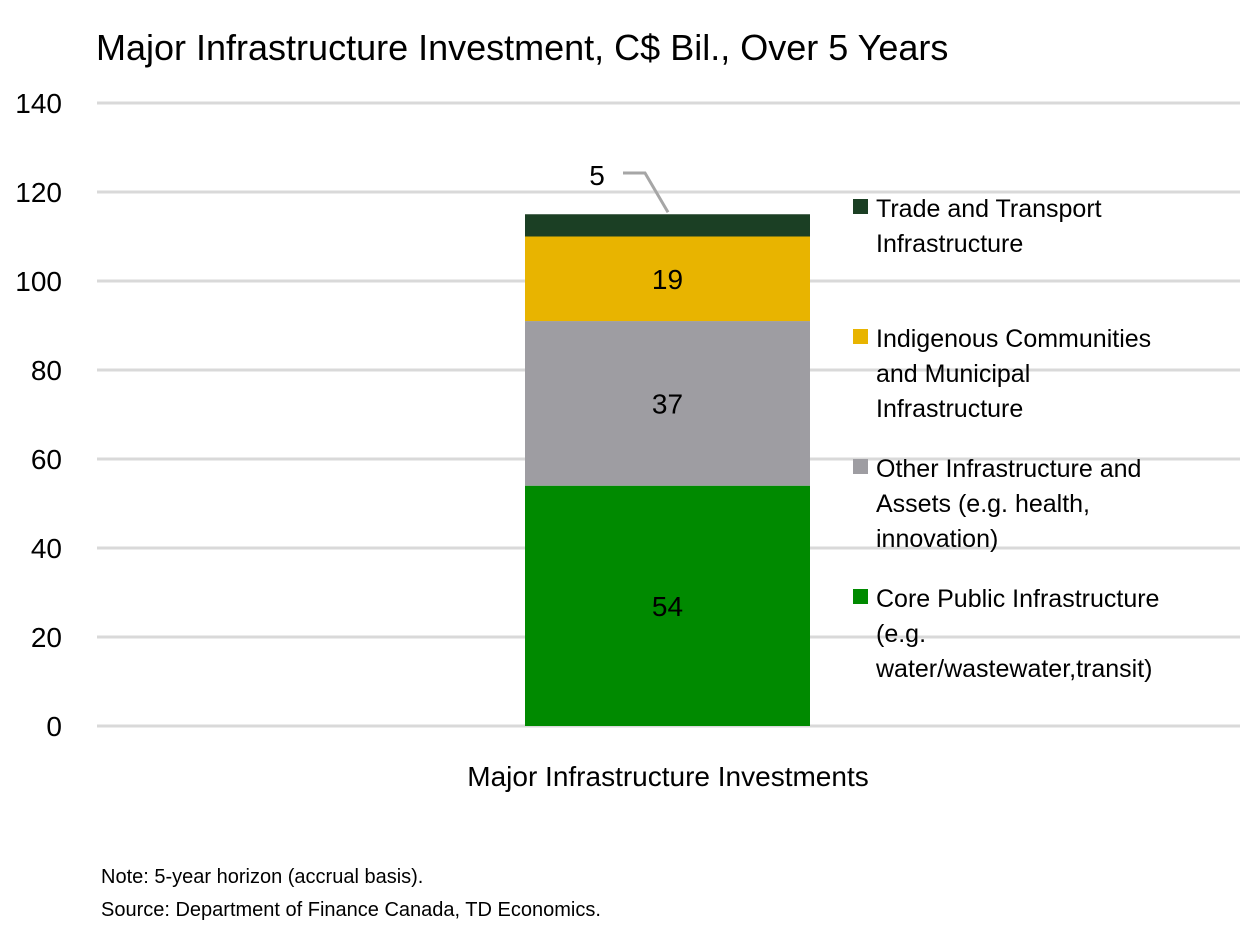 The width and height of the screenshot is (1240, 925). I want to click on y-tick-label: 120, so click(38, 192).